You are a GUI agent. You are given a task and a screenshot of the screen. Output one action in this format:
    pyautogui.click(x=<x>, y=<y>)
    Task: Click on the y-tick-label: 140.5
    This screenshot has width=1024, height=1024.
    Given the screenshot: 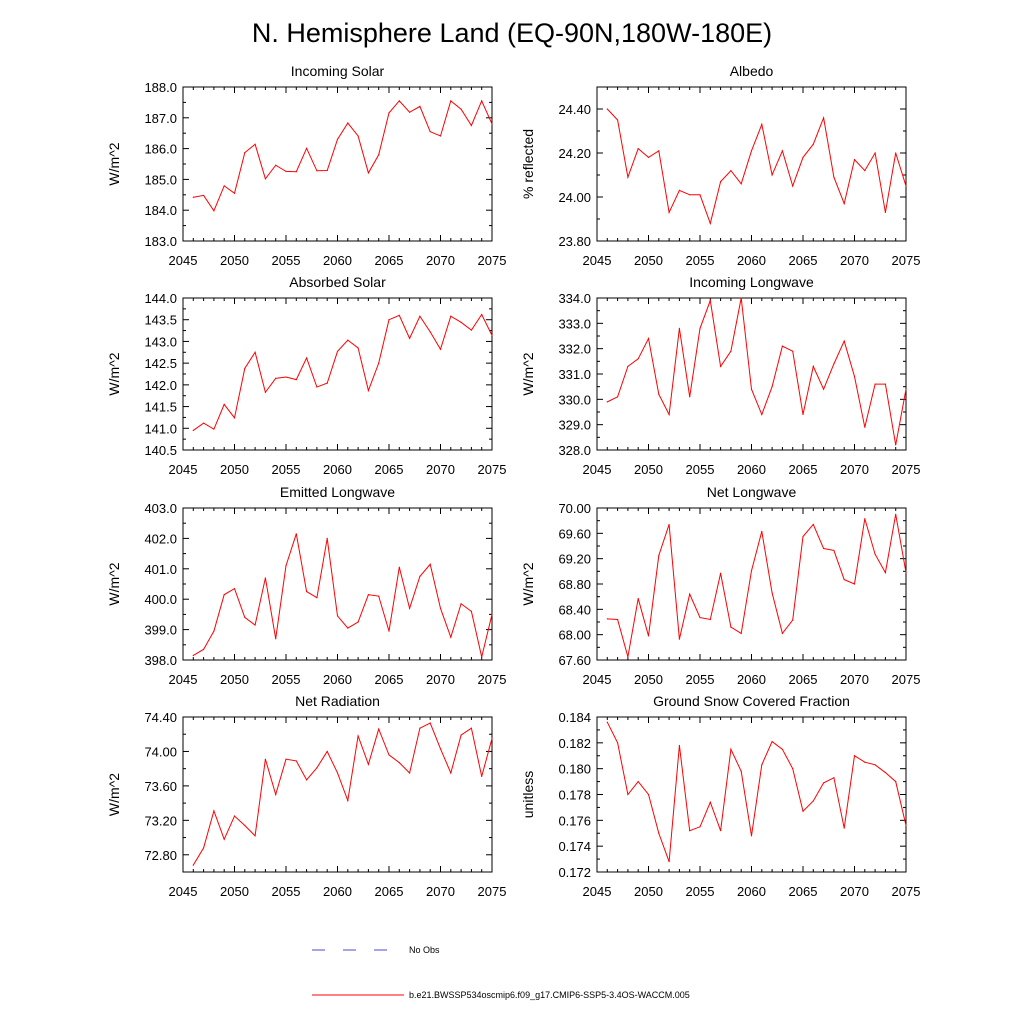 What is the action you would take?
    pyautogui.click(x=160, y=450)
    